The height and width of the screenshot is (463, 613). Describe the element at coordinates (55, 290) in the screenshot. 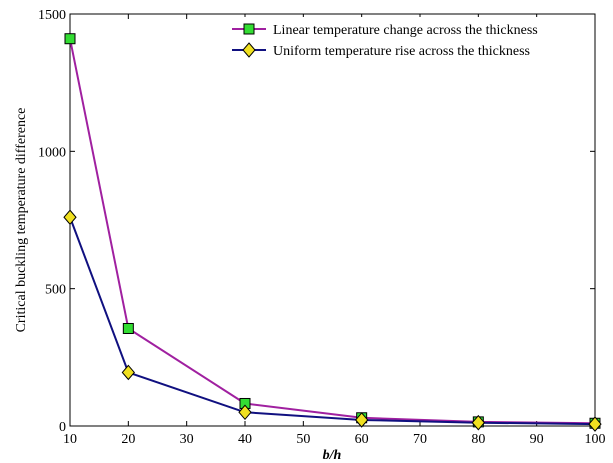

I see `y-tick-label: 500` at that location.